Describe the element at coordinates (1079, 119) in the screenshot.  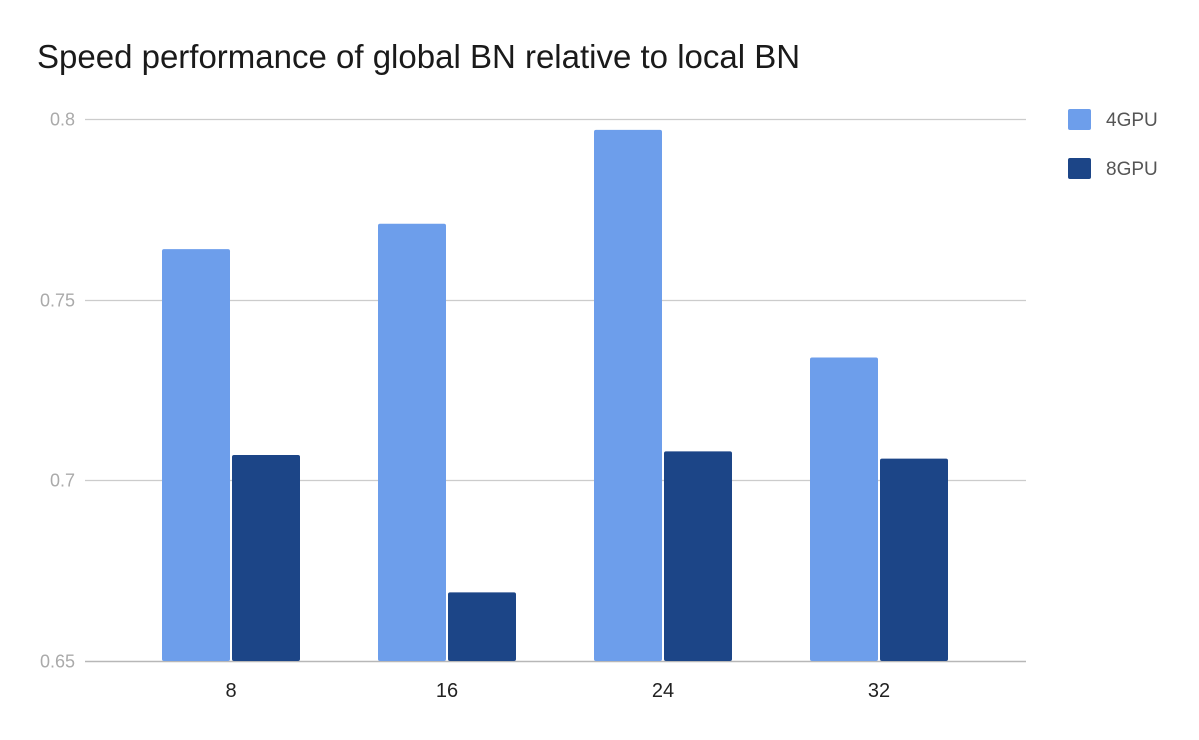
I see `legend-swatch-4gpu` at that location.